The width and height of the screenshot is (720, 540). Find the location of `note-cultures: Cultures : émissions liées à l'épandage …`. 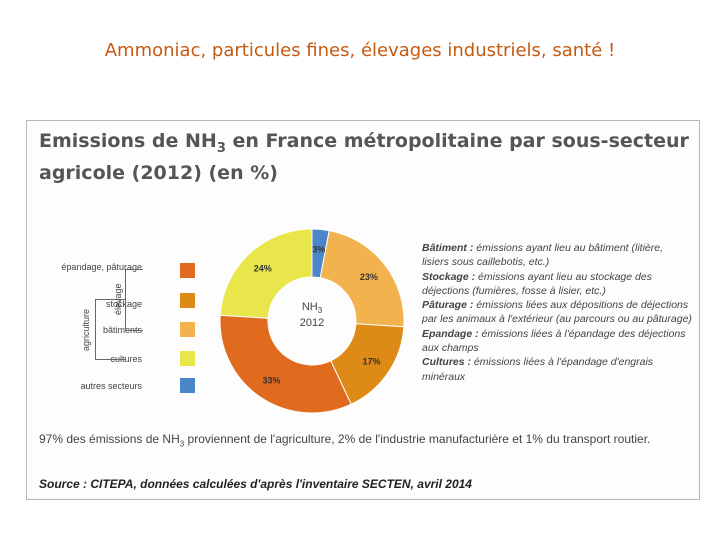

note-cultures: Cultures : émissions liées à l'épandage … is located at coordinates (538, 369).